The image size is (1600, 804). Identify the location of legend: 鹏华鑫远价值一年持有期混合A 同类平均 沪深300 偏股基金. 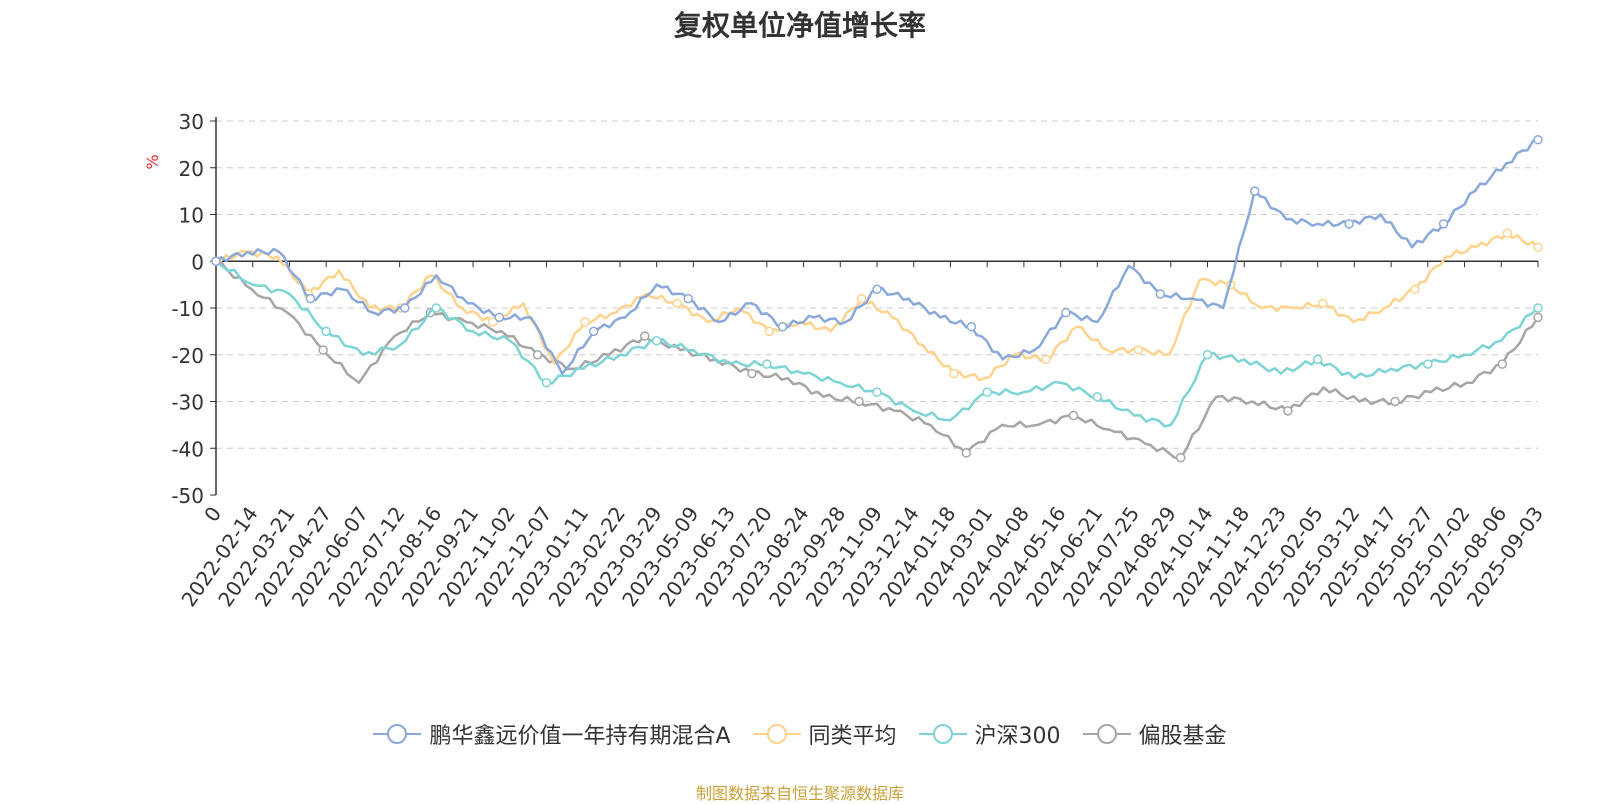
(800, 734).